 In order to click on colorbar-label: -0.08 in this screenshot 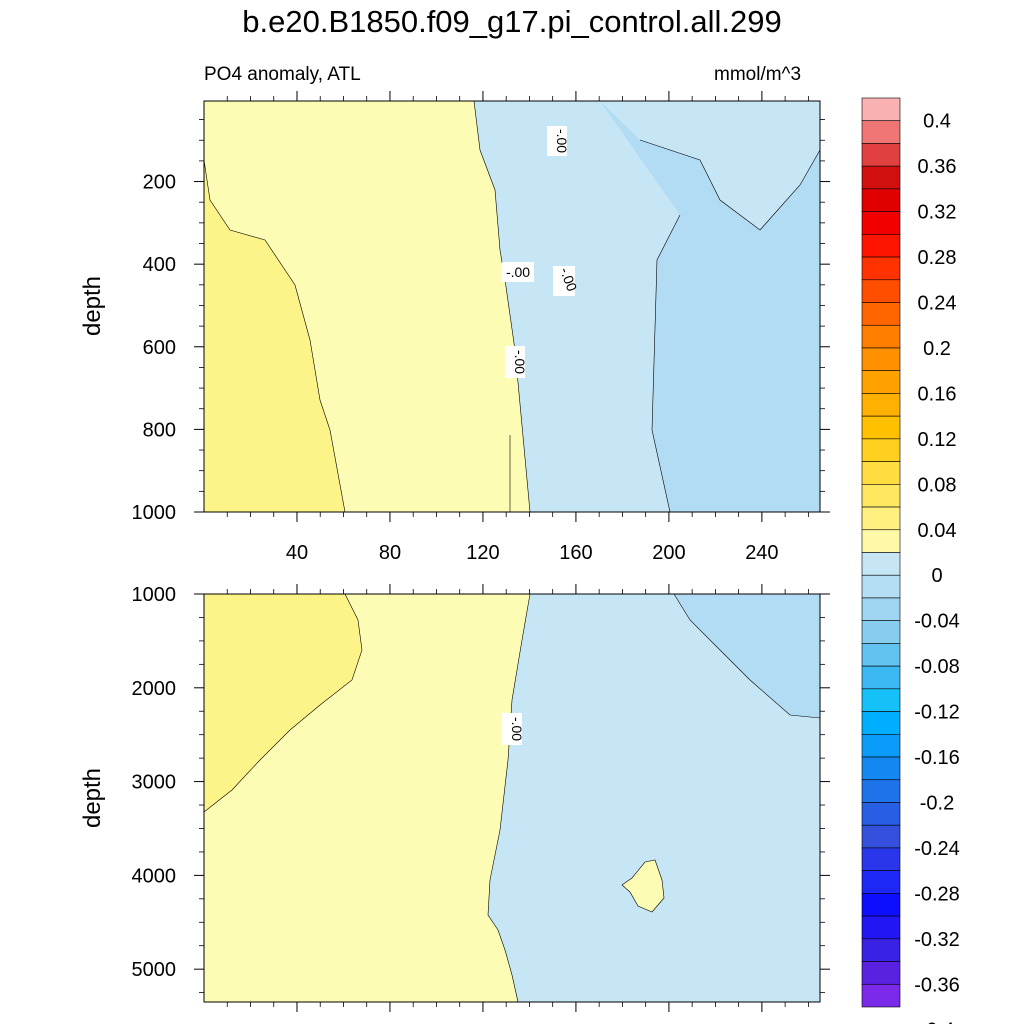, I will do `click(937, 667)`.